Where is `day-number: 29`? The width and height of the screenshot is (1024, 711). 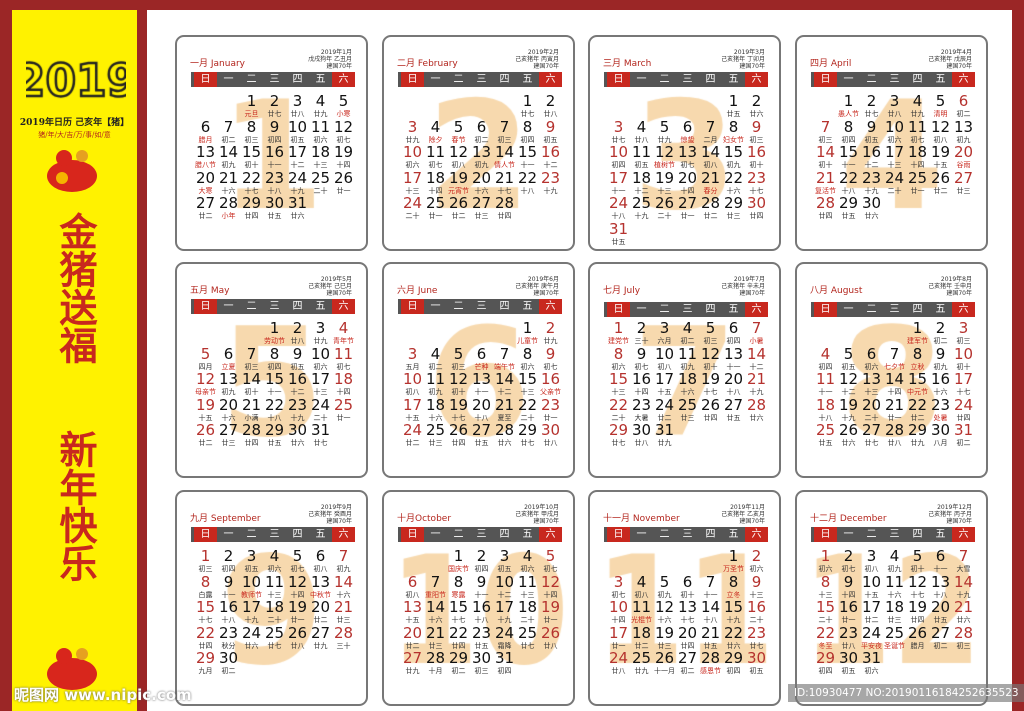 day-number: 29 is located at coordinates (251, 203).